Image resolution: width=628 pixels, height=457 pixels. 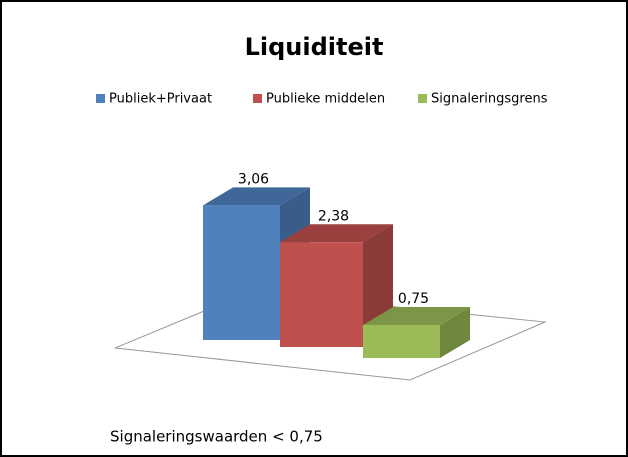 What do you see at coordinates (160, 99) in the screenshot?
I see `legend-label: Publiek+Privaat` at bounding box center [160, 99].